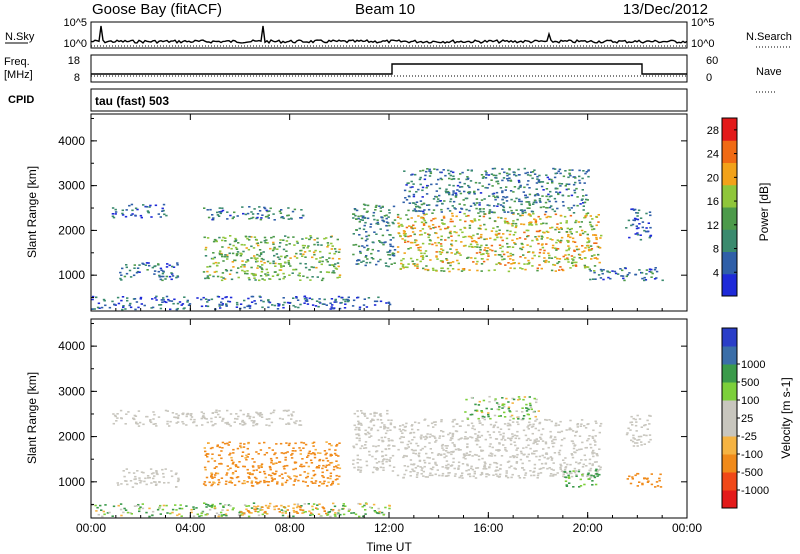 The width and height of the screenshot is (800, 554). Describe the element at coordinates (729, 263) in the screenshot. I see `power-colorbar-segment` at that location.